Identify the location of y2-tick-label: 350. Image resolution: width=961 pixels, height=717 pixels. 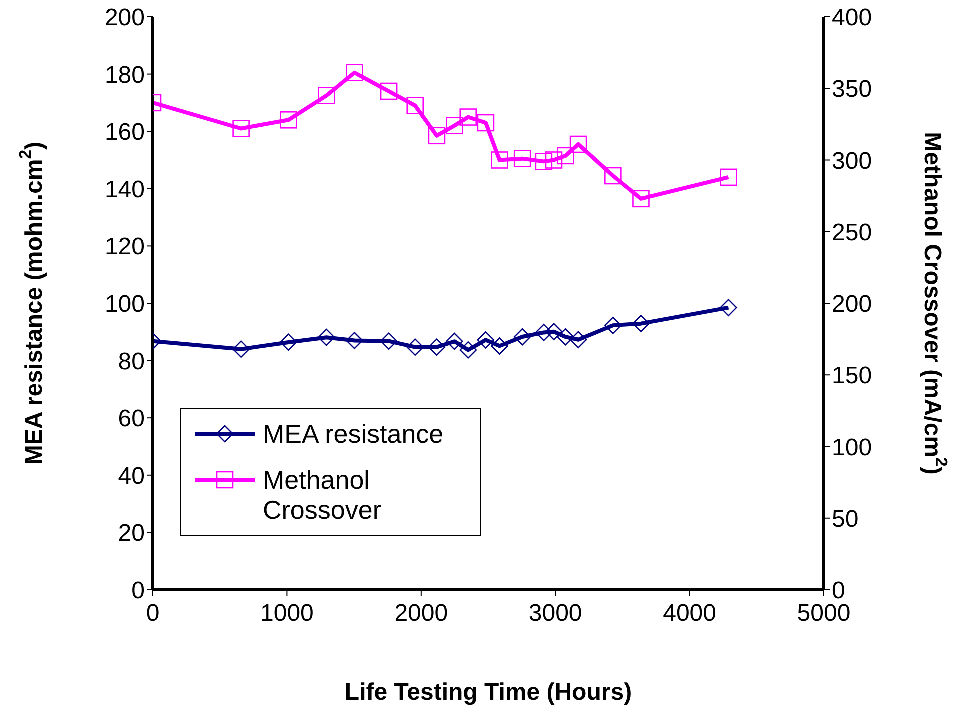
(852, 90).